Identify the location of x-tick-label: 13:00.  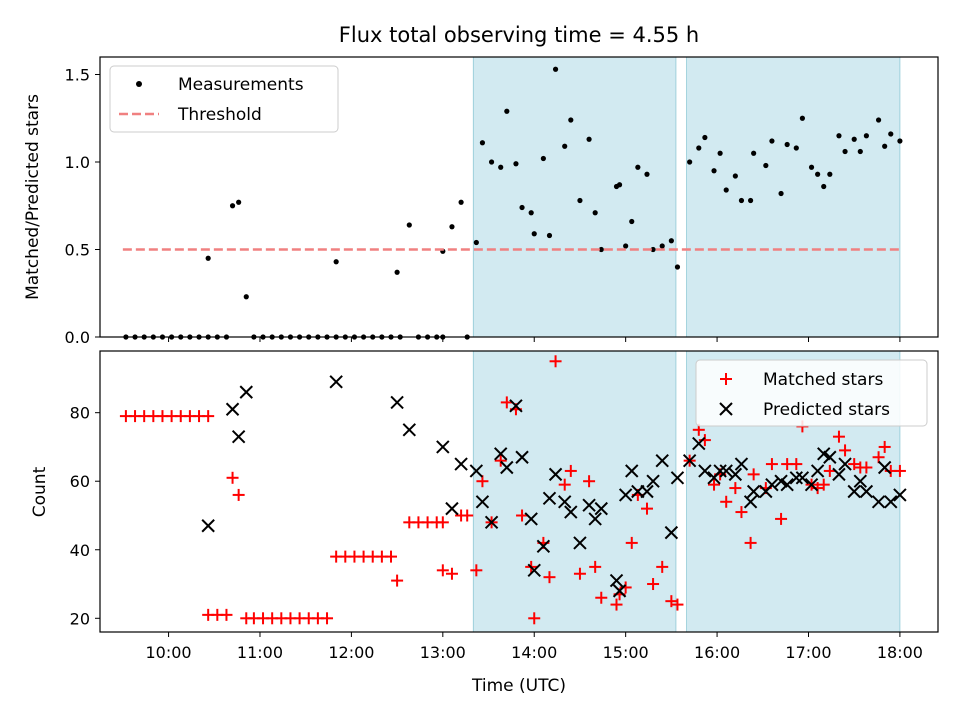
(443, 652).